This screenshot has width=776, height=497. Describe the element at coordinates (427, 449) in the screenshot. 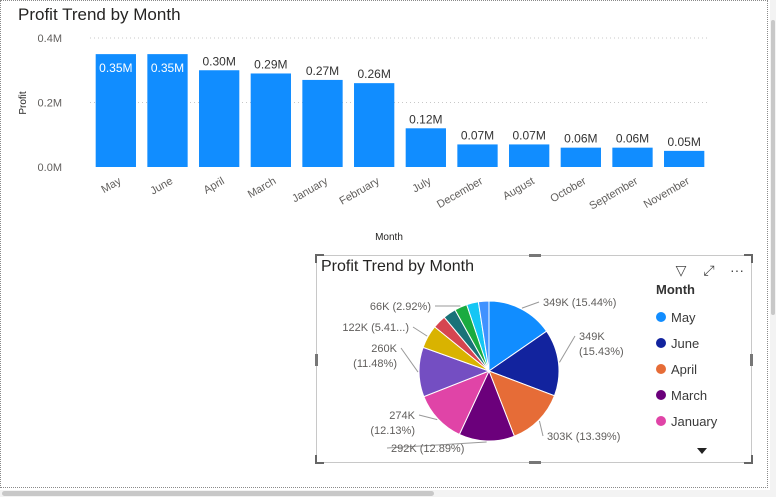

I see `pie-data-label: 292K (12.89%)` at that location.